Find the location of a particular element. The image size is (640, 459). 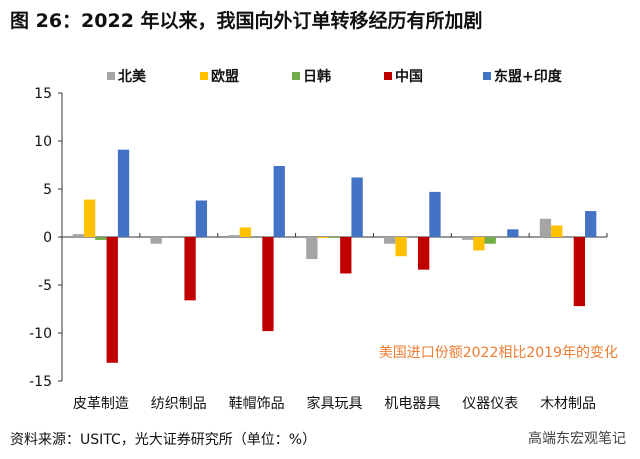

y-tick-label: -10 is located at coordinates (40, 334).